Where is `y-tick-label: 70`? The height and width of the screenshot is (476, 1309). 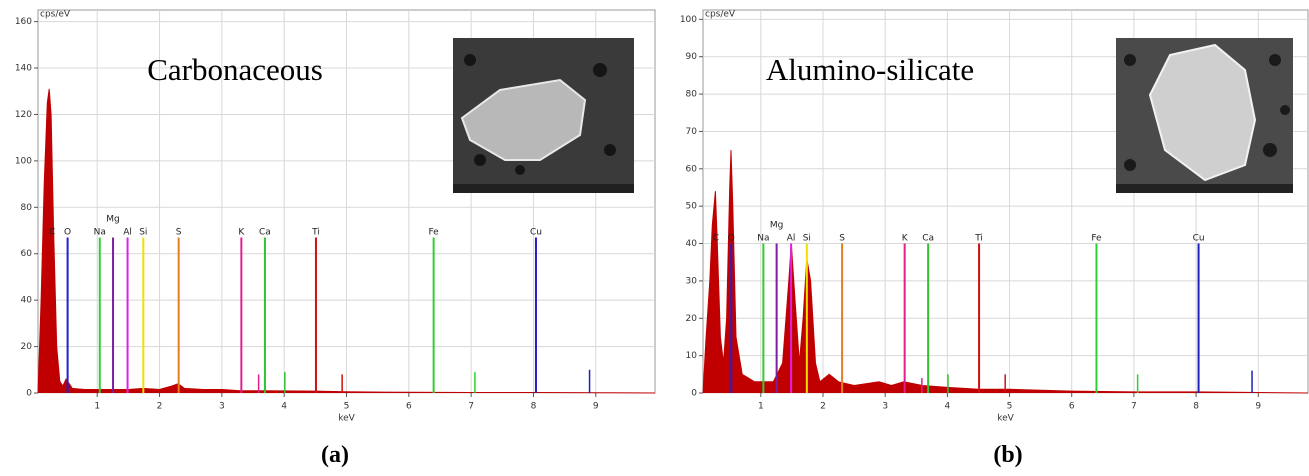
y-tick-label: 70 is located at coordinates (692, 132).